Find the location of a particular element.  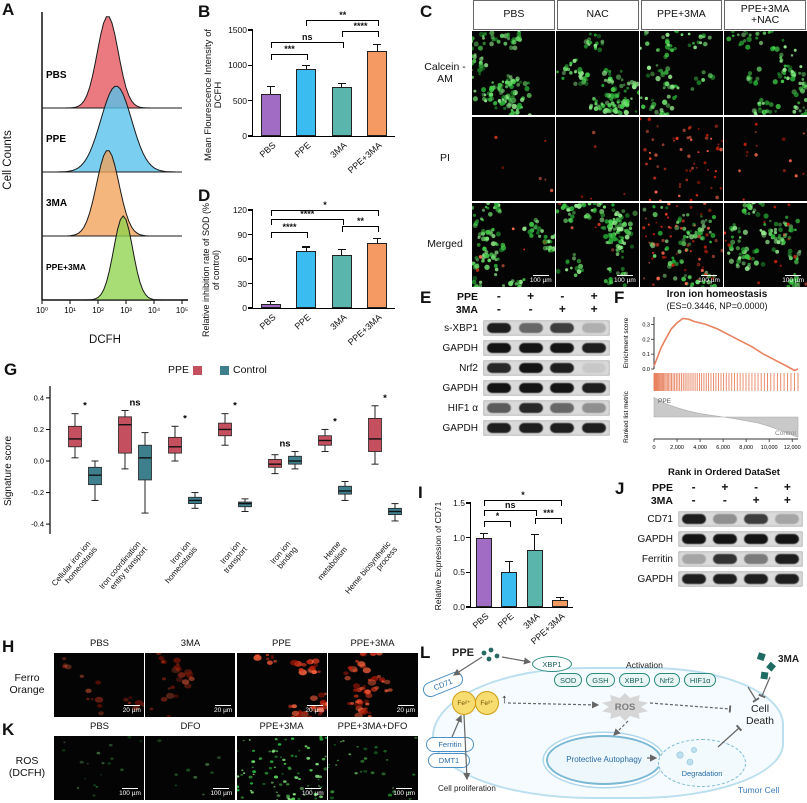

bar-pbs is located at coordinates (483, 572).